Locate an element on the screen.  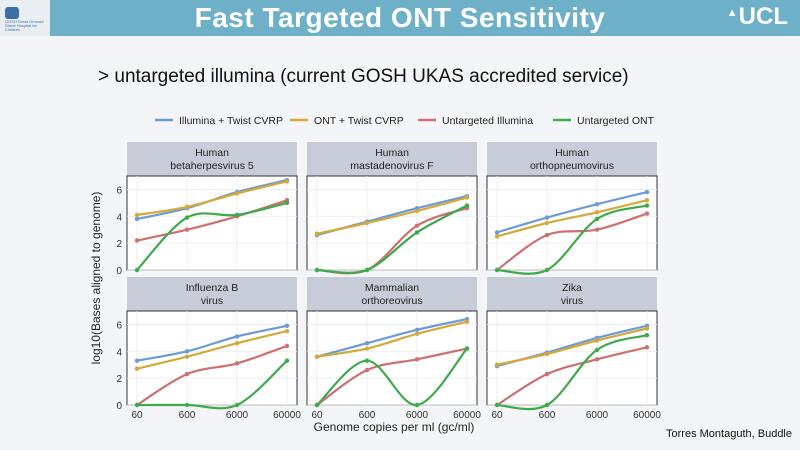
facet-title-line1: Zika is located at coordinates (572, 288).